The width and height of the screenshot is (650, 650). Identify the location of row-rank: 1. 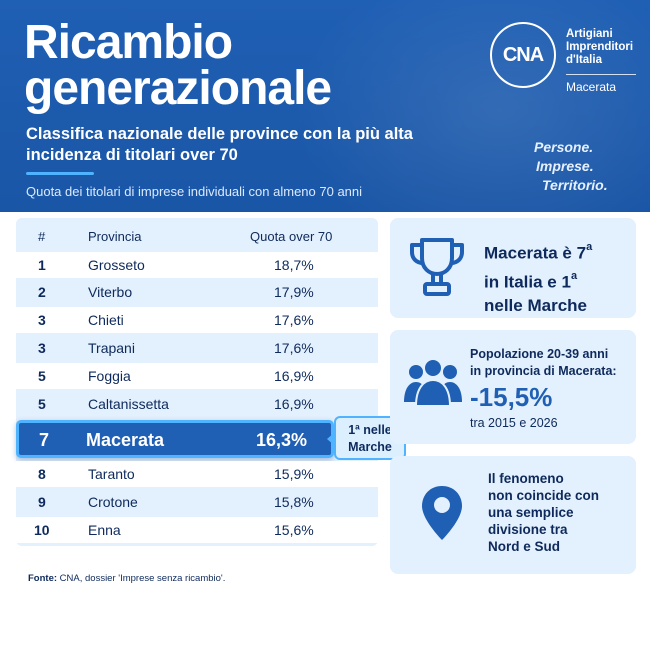
(42, 265).